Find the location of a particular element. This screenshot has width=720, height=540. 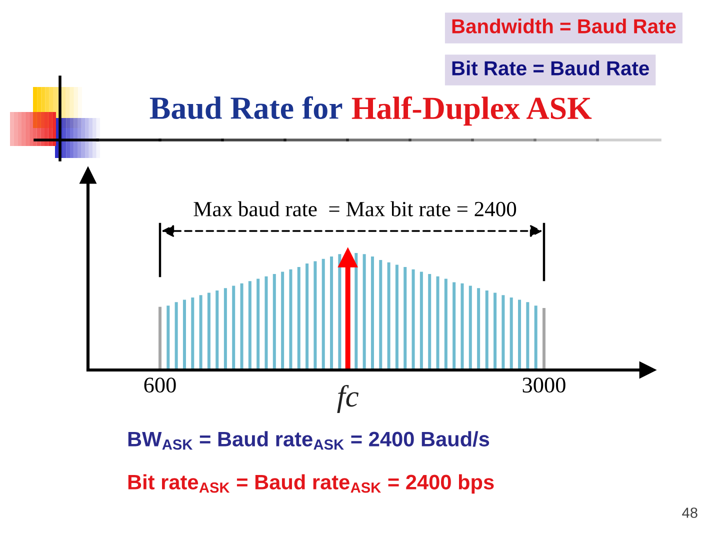

text: Max baud rate = Max bit rate = 2400 is located at coordinates (355, 208).